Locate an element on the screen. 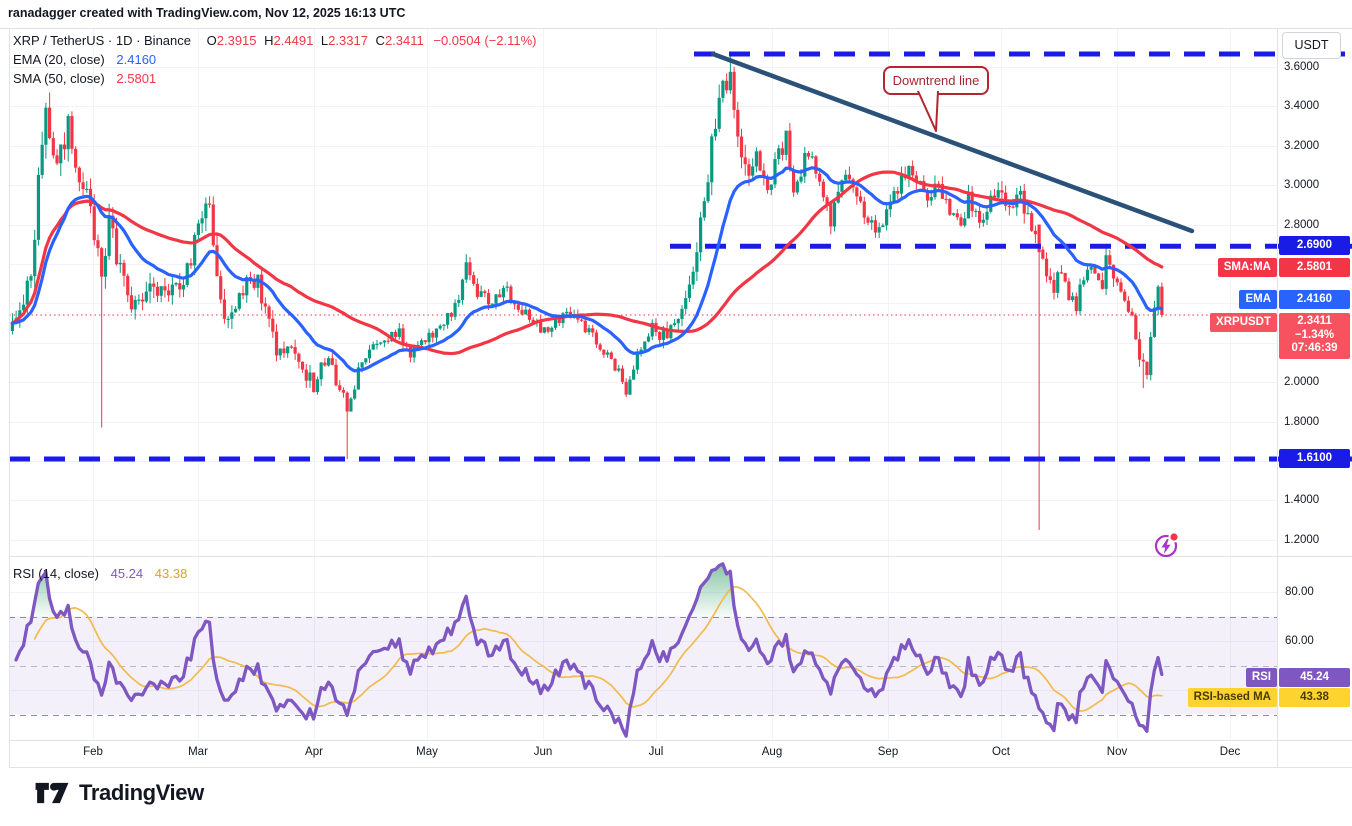 The width and height of the screenshot is (1352, 826). rsi-ma-value-badge: 43.38 is located at coordinates (1314, 698).